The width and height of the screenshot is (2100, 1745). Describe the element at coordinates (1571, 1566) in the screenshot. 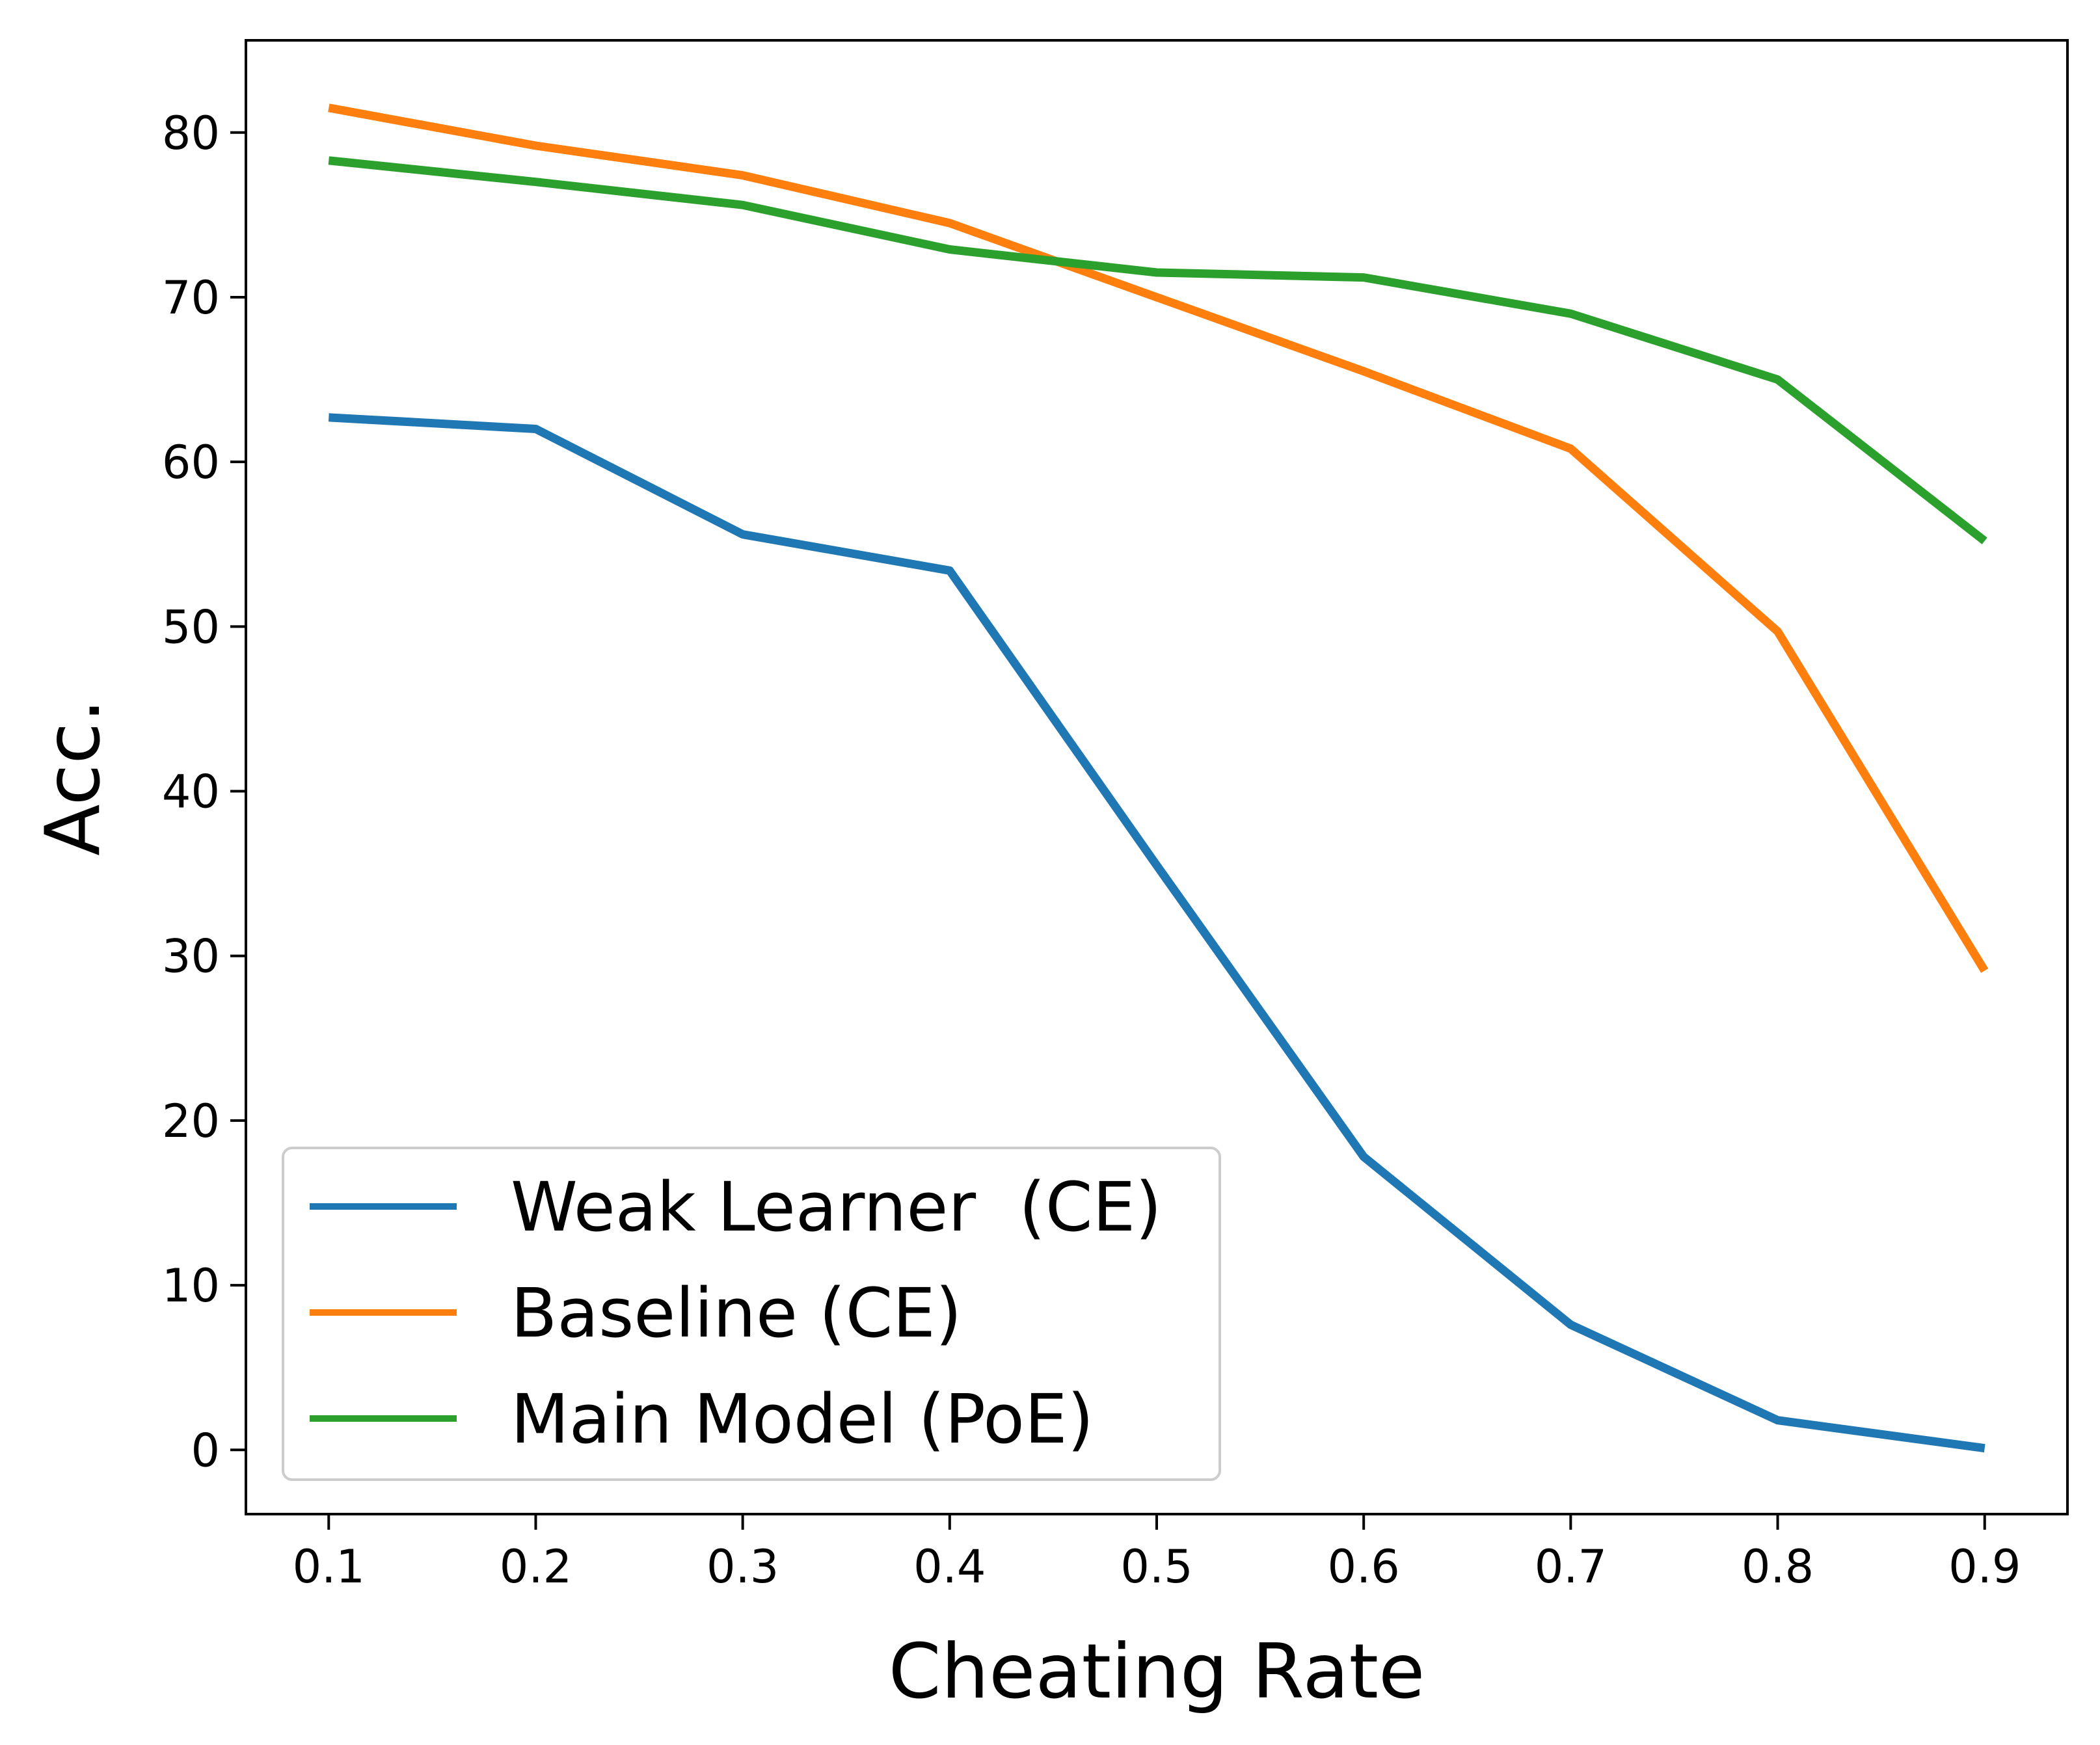

I see `x-tick-label: 0.7` at that location.